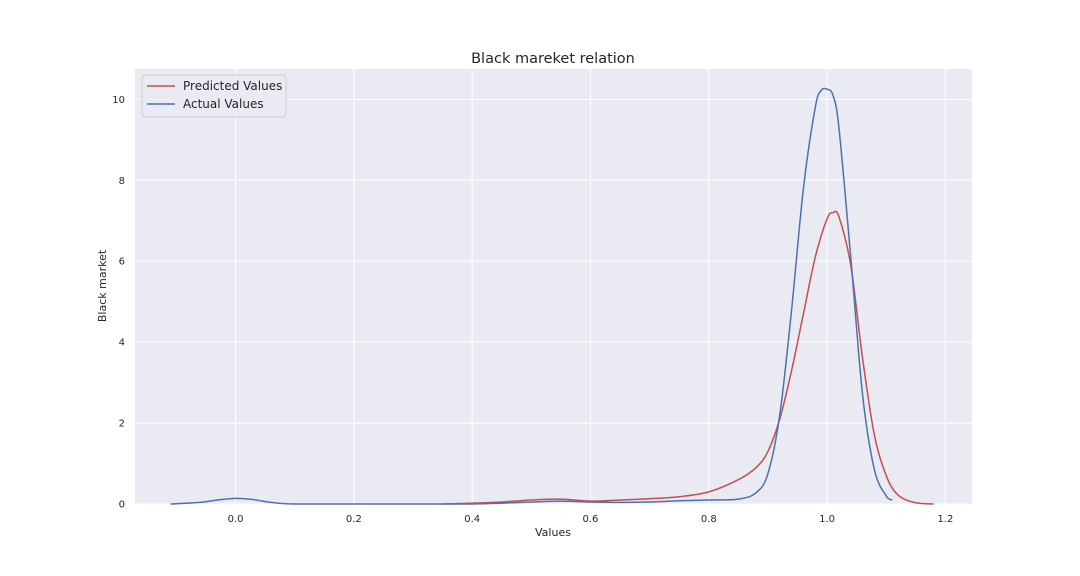 The image size is (1080, 576). Describe the element at coordinates (553, 532) in the screenshot. I see `x-axis-label: Values` at that location.